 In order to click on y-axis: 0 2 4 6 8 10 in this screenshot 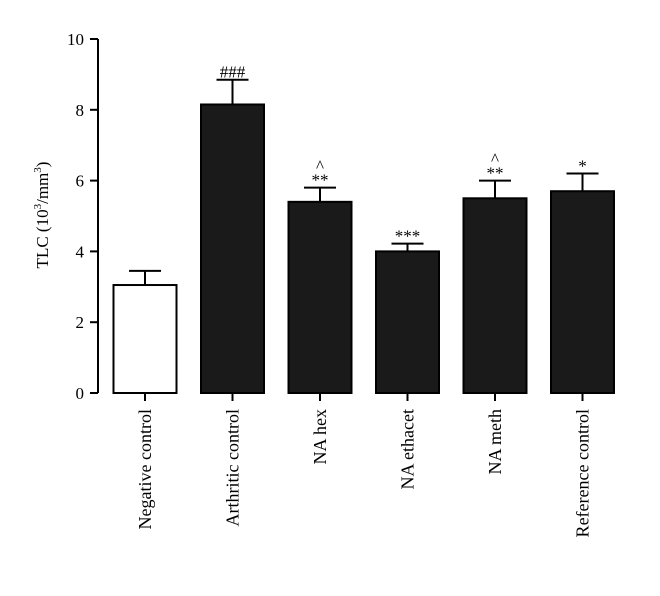, I will do `click(83, 216)`.